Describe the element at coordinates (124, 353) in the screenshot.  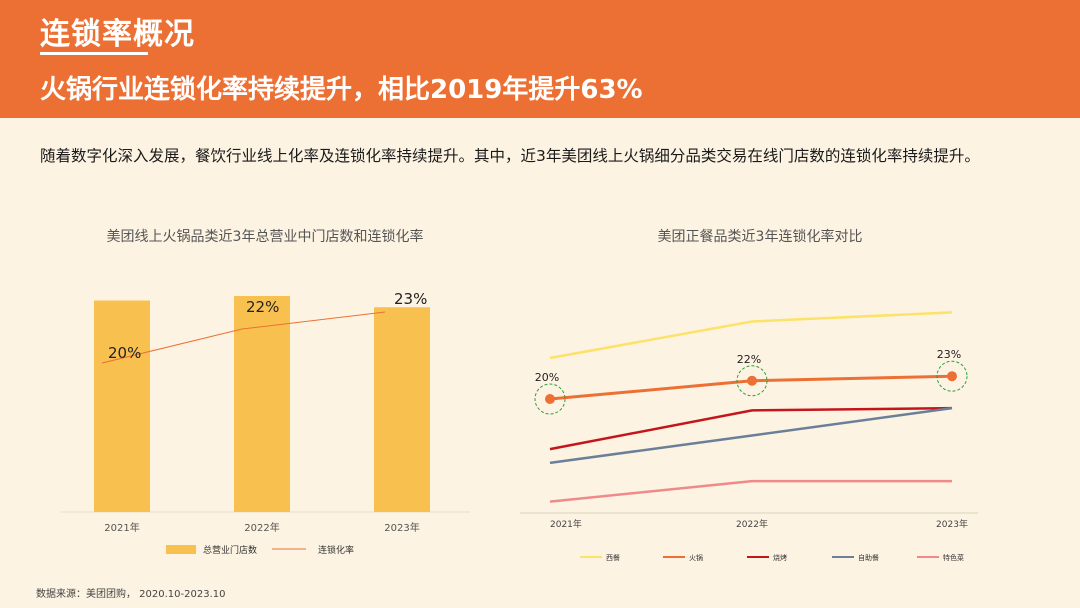
I see `chain-rate-label: 20%` at that location.